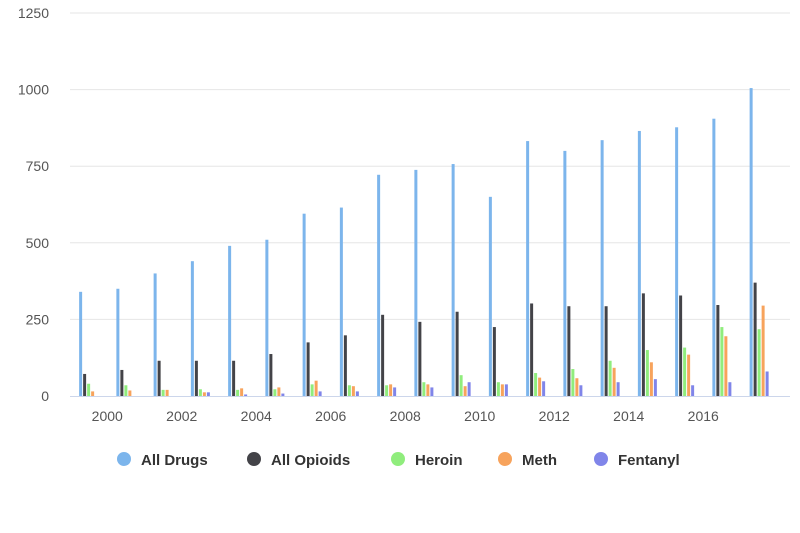 The height and width of the screenshot is (533, 800). What do you see at coordinates (38, 319) in the screenshot?
I see `y-tick-label: 250` at bounding box center [38, 319].